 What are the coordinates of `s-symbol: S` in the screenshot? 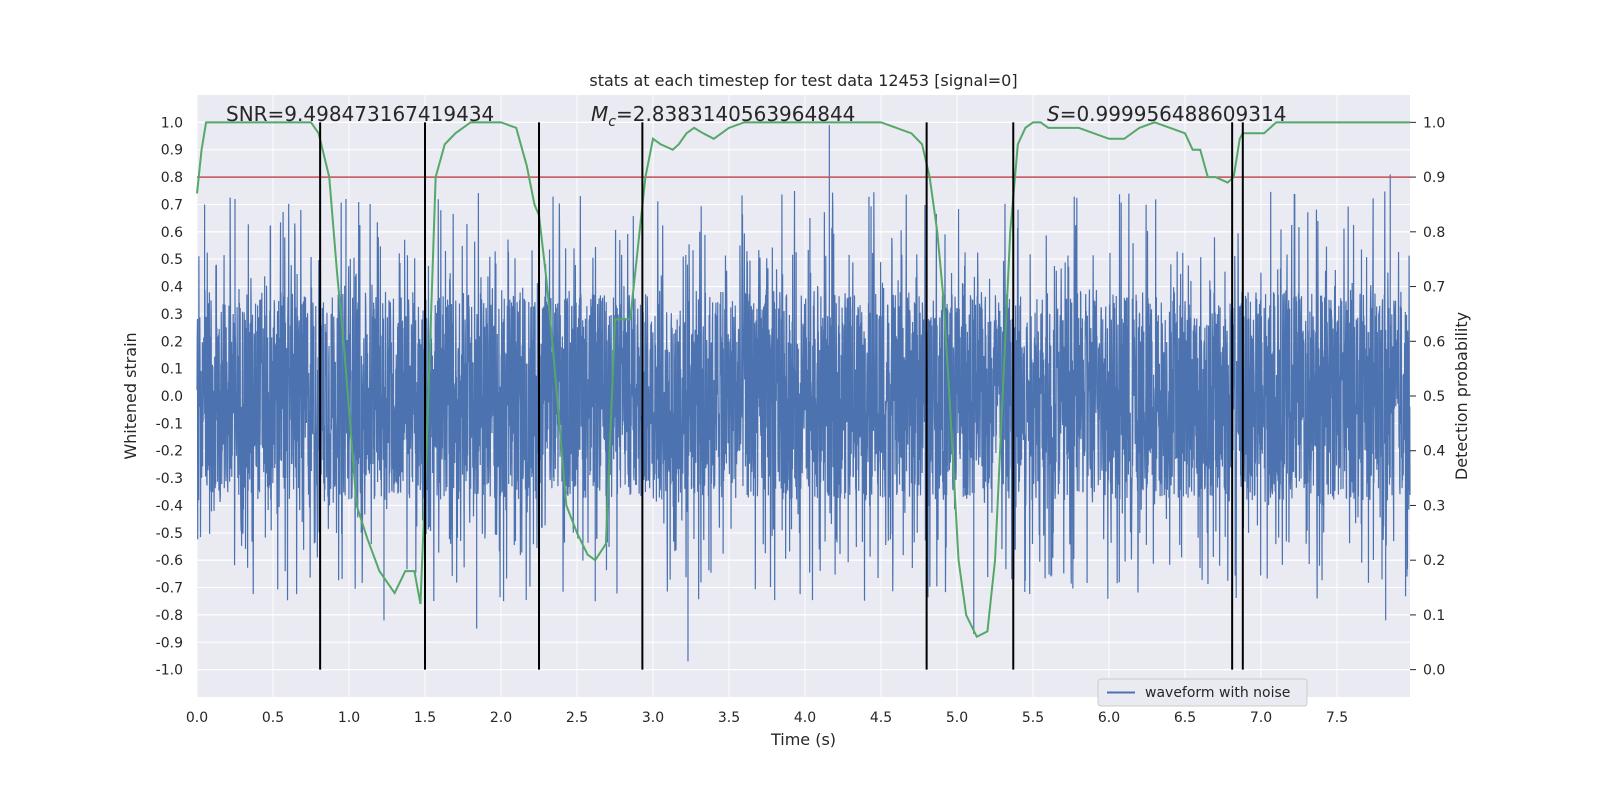 It's located at (1053, 114).